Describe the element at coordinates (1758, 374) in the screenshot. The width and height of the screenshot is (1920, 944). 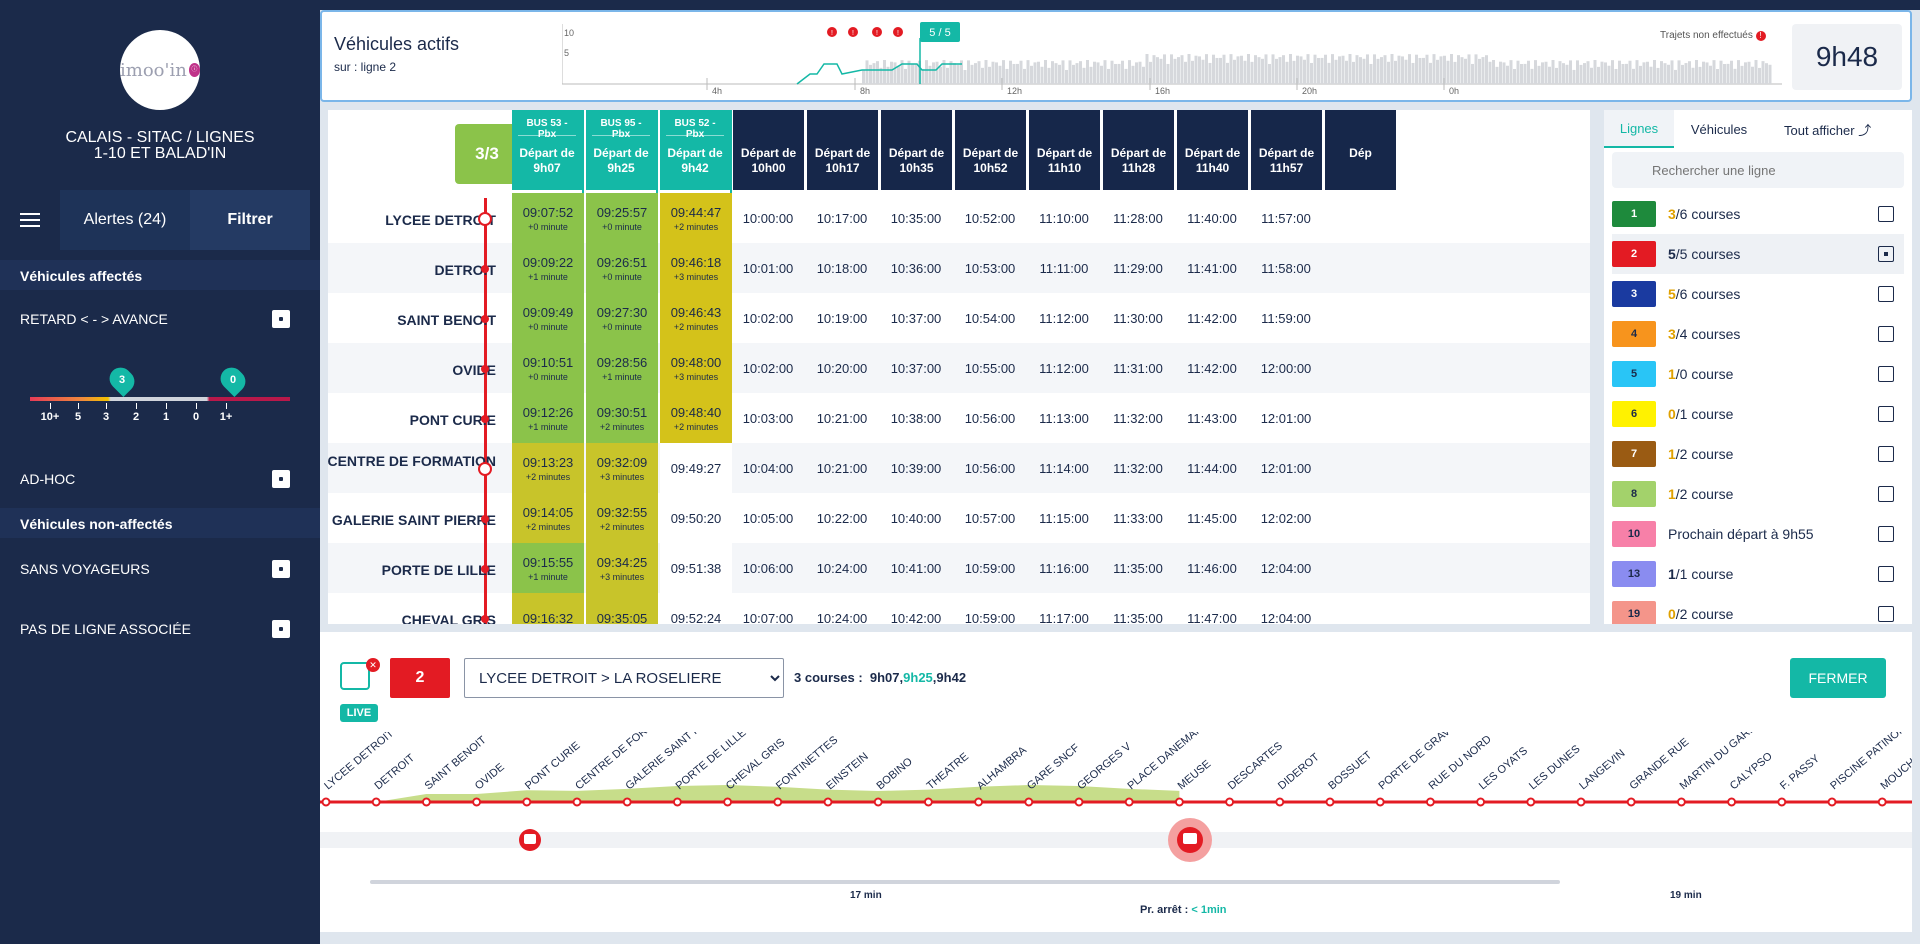
I see `line-item: 5 1/0 course` at that location.